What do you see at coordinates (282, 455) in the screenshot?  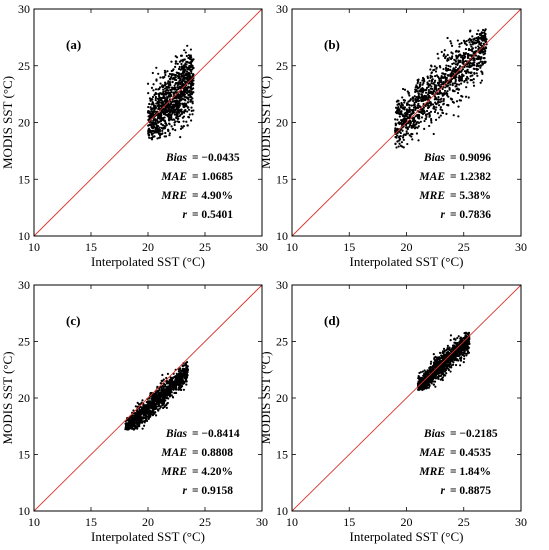 I see `y-tick-label: 15` at bounding box center [282, 455].